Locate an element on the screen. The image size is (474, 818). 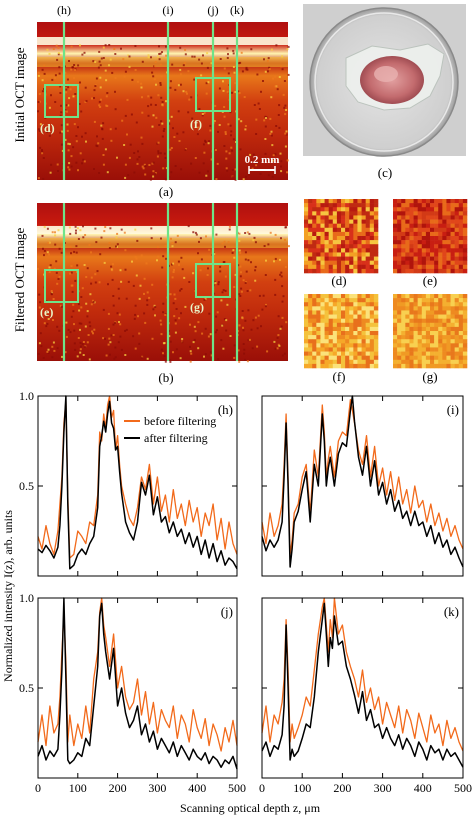
caption-d: (d) is located at coordinates (338, 280).